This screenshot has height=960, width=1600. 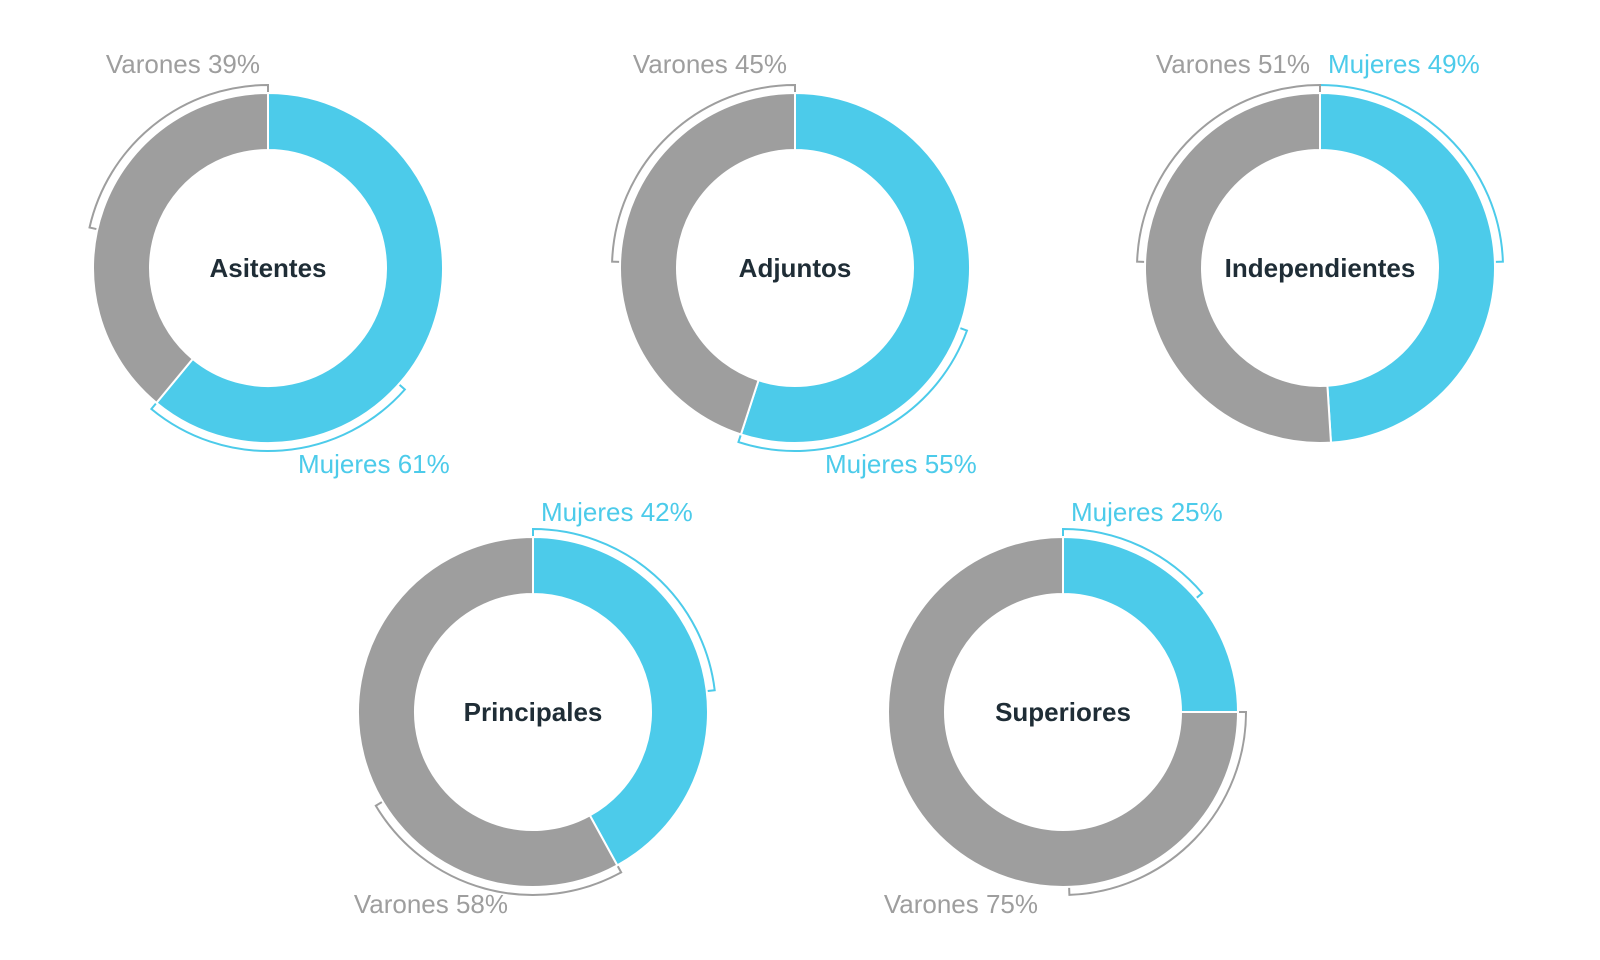 I want to click on label-varones: Varones 75%, so click(x=961, y=904).